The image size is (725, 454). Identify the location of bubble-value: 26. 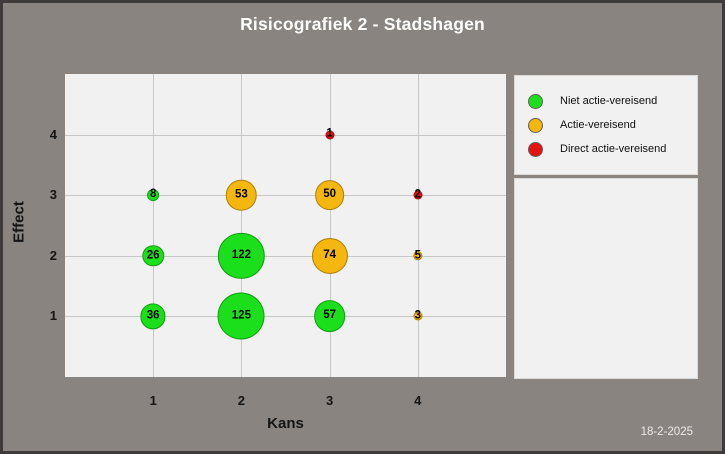
(153, 255).